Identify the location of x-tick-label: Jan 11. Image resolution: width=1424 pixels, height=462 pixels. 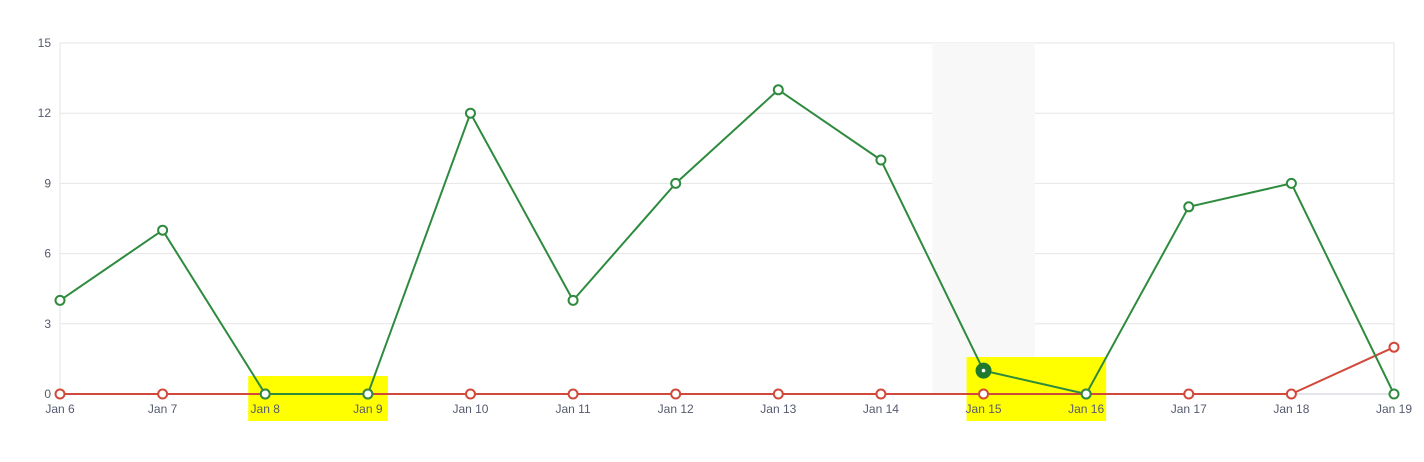
(573, 409).